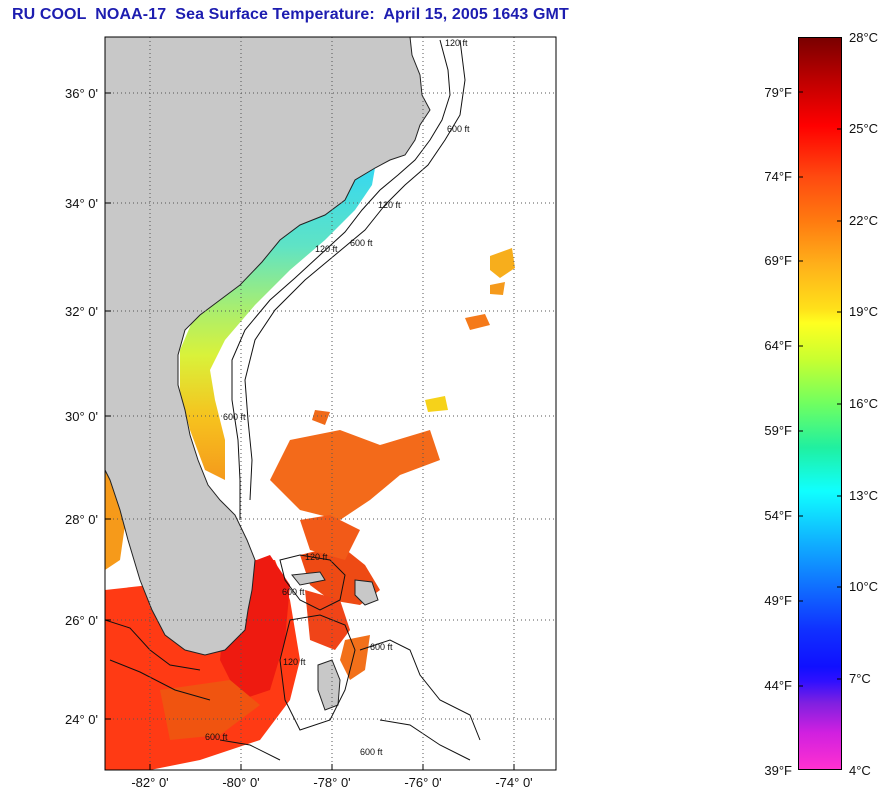  I want to click on lon-label: -80° 0', so click(240, 782).